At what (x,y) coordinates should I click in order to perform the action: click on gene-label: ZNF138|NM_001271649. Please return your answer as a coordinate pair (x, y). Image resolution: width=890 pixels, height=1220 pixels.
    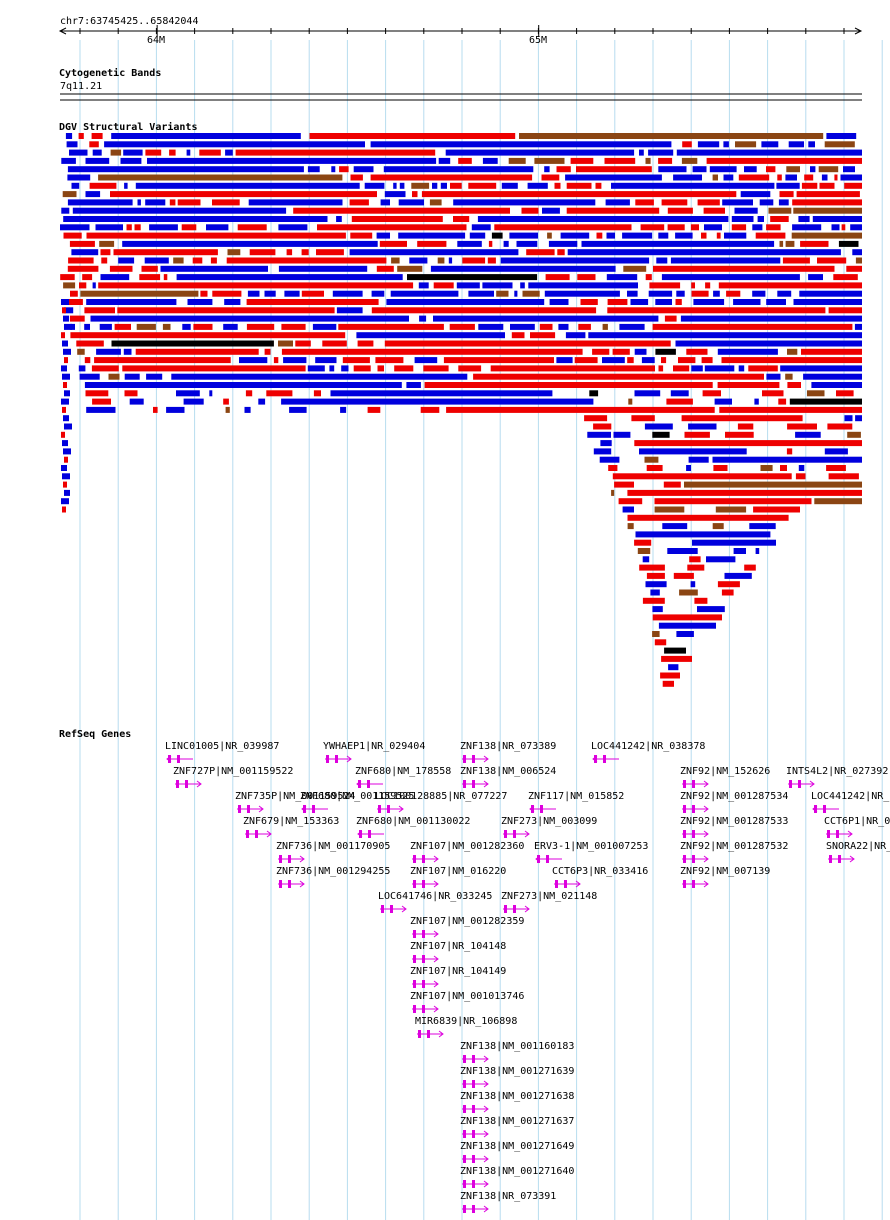
    Looking at the image, I should click on (517, 1146).